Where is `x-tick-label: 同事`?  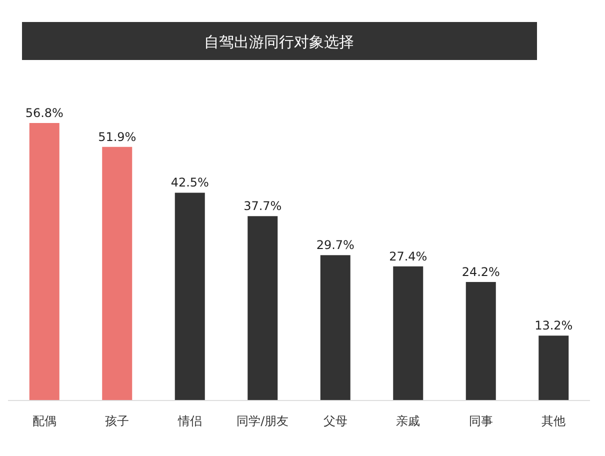
x-tick-label: 同事 is located at coordinates (480, 421).